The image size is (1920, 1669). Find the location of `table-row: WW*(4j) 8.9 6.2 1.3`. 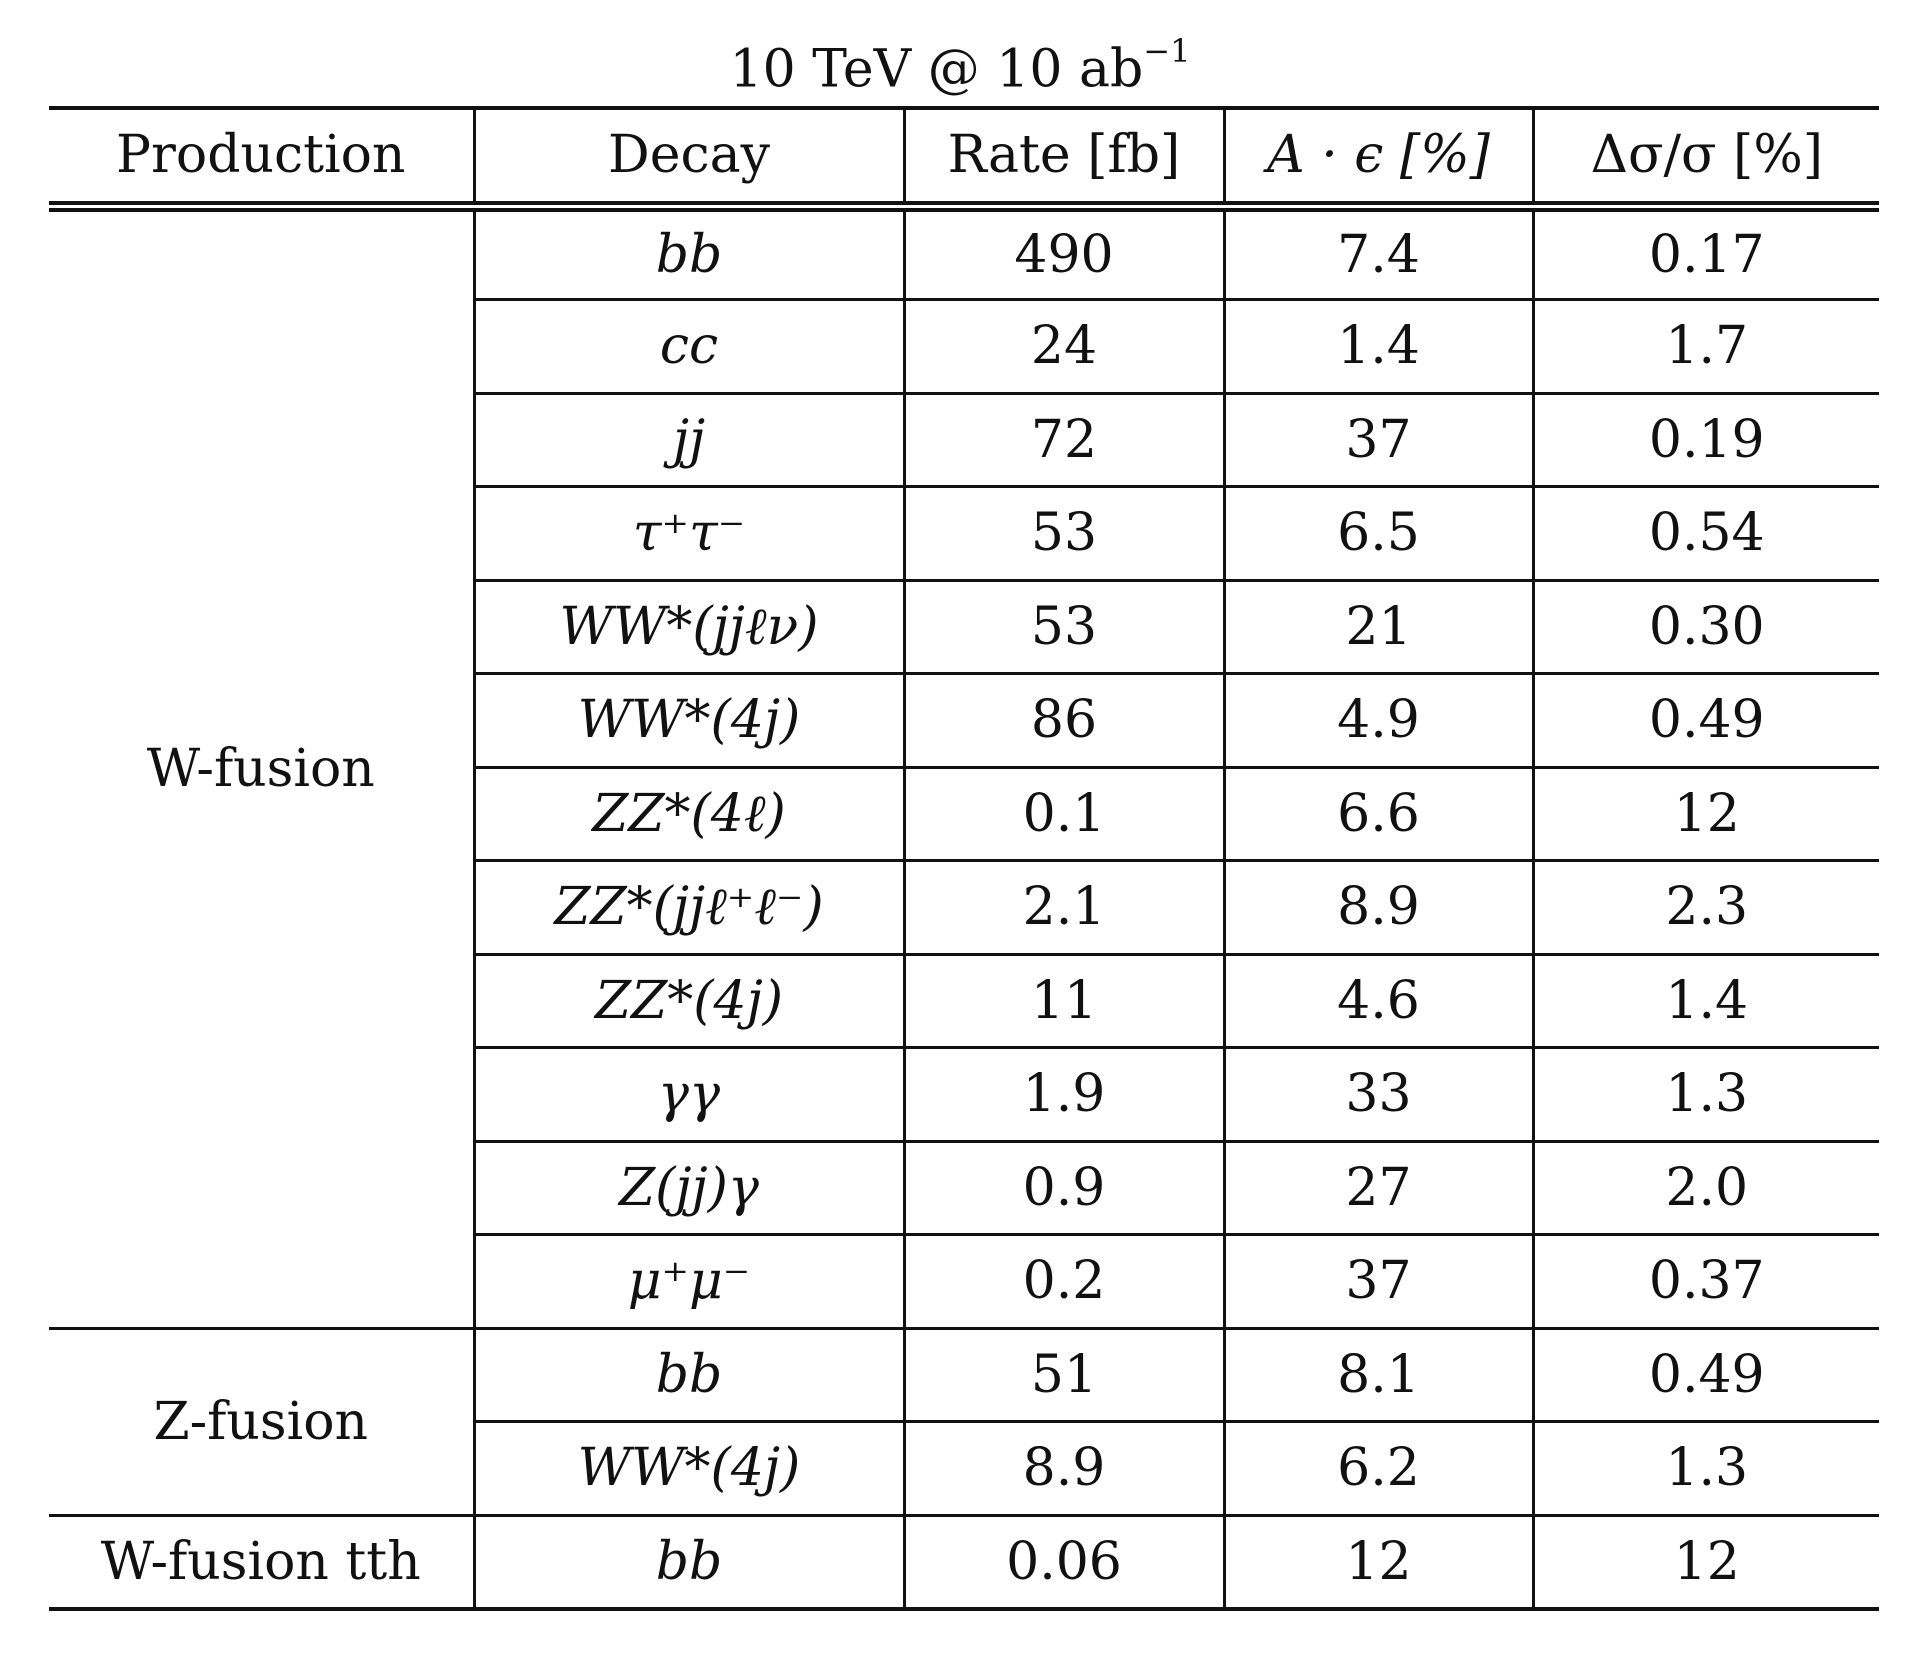

table-row: WW*(4j) 8.9 6.2 1.3 is located at coordinates (964, 1469).